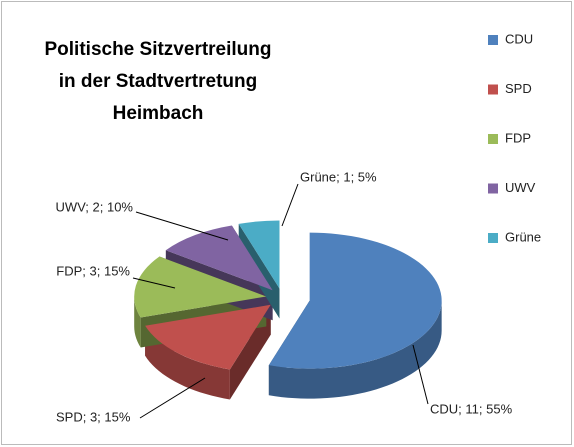 This screenshot has height=447, width=574. What do you see at coordinates (158, 81) in the screenshot?
I see `chart-title: in der Stadtvertretung` at bounding box center [158, 81].